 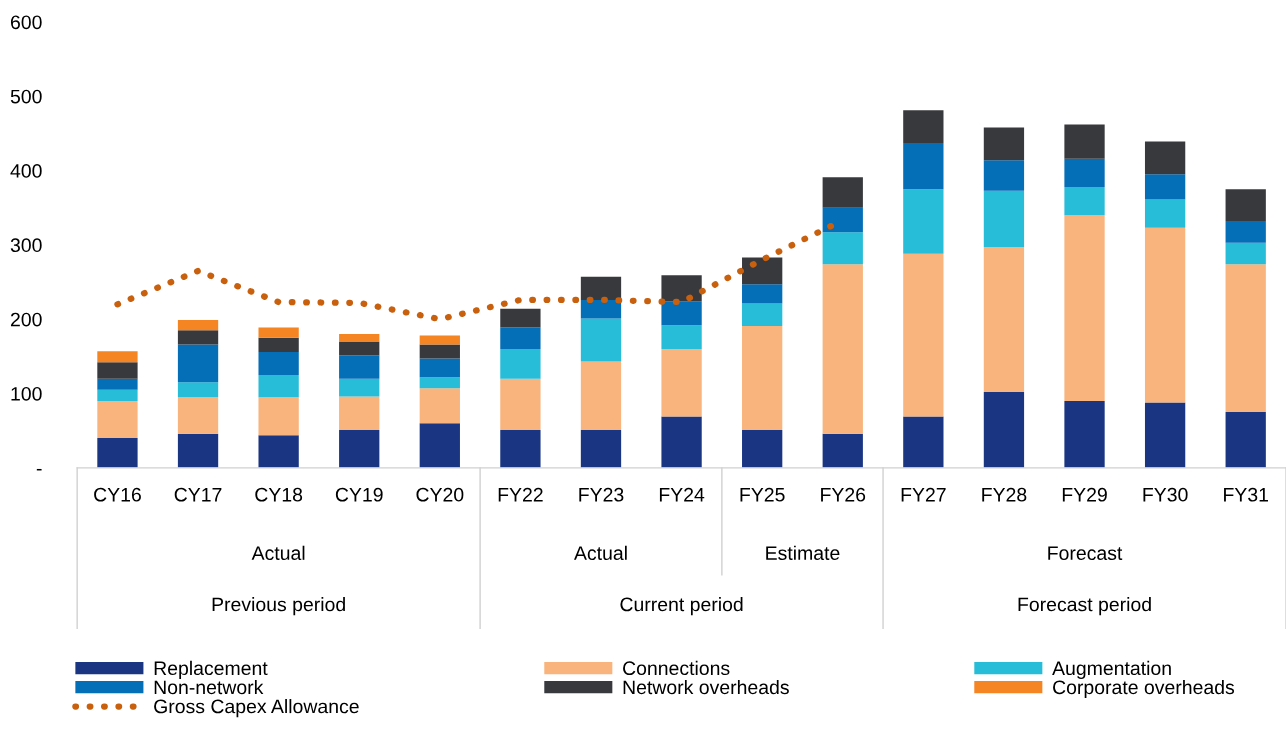 What do you see at coordinates (440, 494) in the screenshot?
I see `x-tick-label: CY20` at bounding box center [440, 494].